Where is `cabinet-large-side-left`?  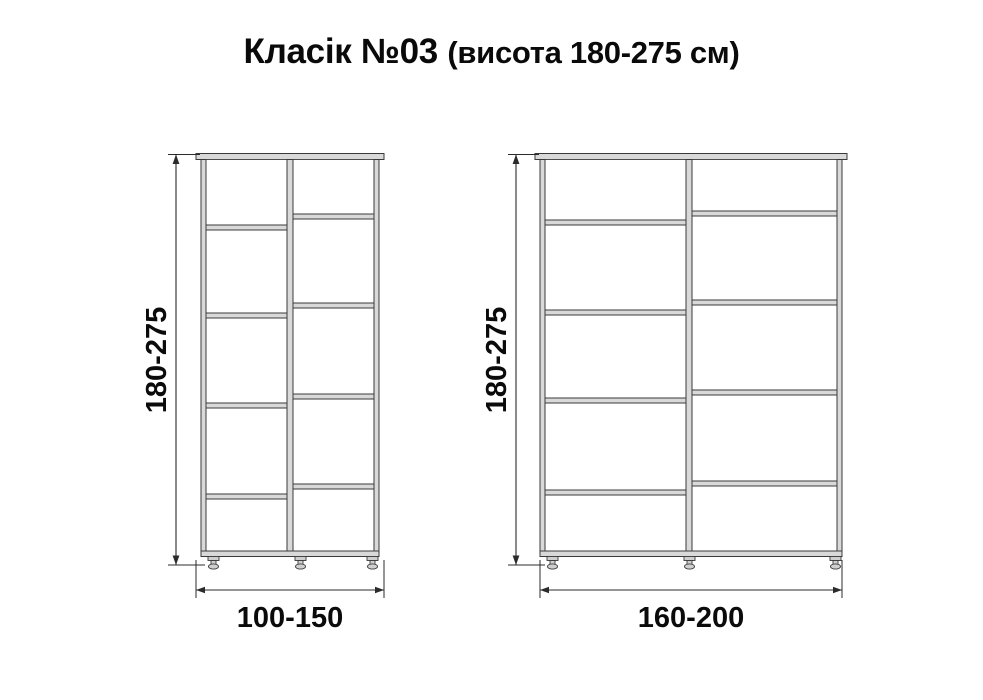
cabinet-large-side-left is located at coordinates (542, 358).